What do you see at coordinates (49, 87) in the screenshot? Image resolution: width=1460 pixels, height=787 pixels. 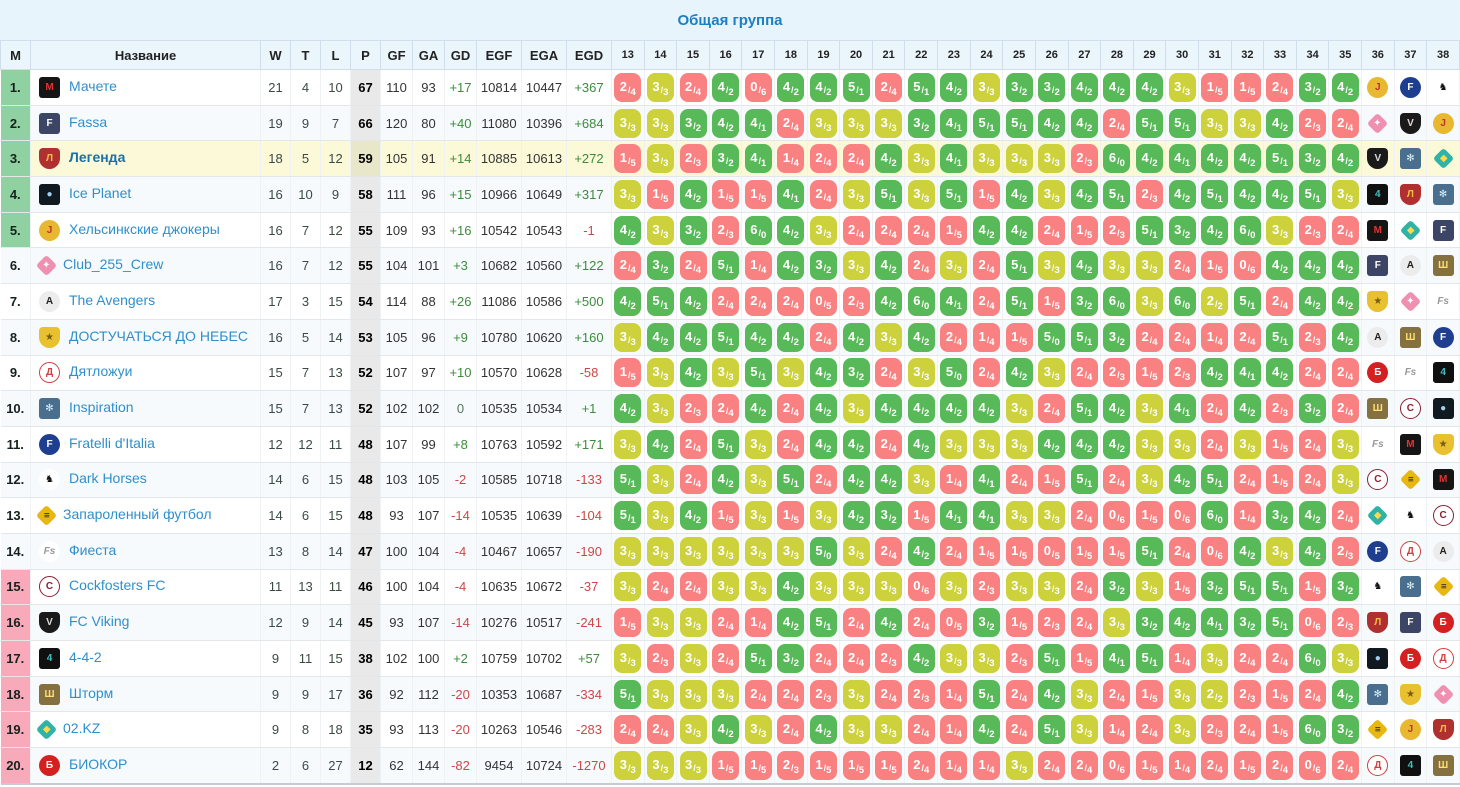 I see `team-logo: M` at bounding box center [49, 87].